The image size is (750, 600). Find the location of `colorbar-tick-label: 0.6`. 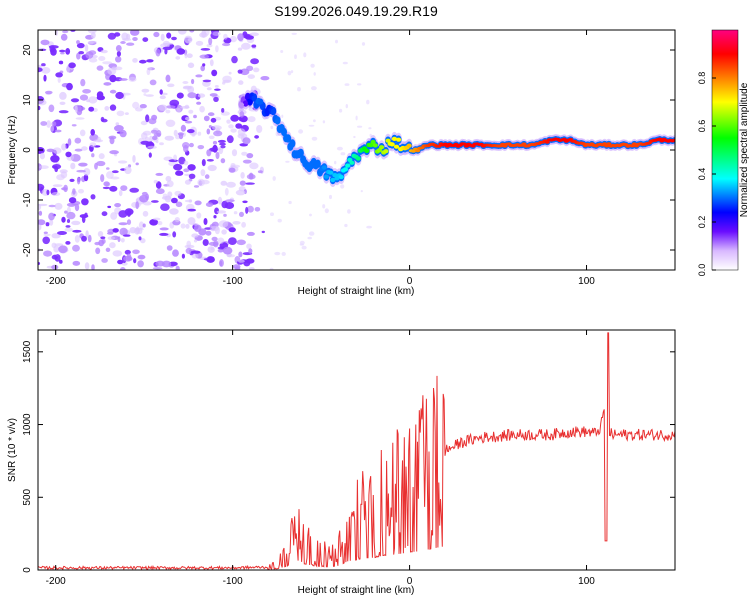

colorbar-tick-label: 0.6 is located at coordinates (702, 126).